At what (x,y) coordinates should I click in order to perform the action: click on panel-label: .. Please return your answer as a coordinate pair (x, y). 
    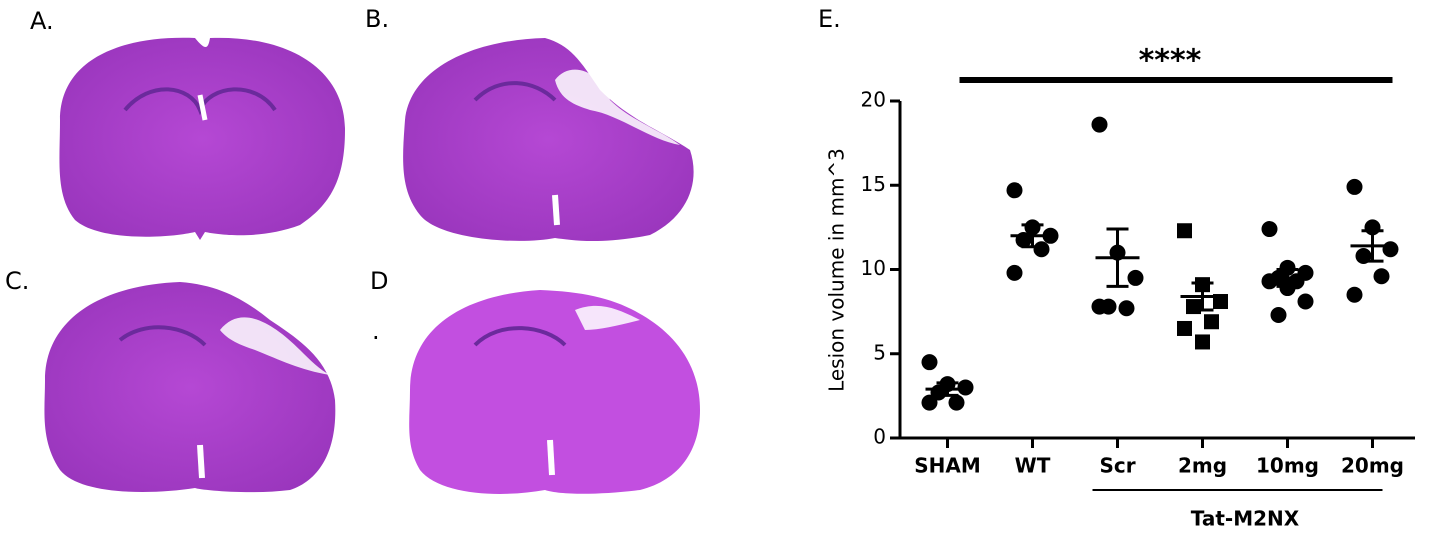
    Looking at the image, I should click on (376, 331).